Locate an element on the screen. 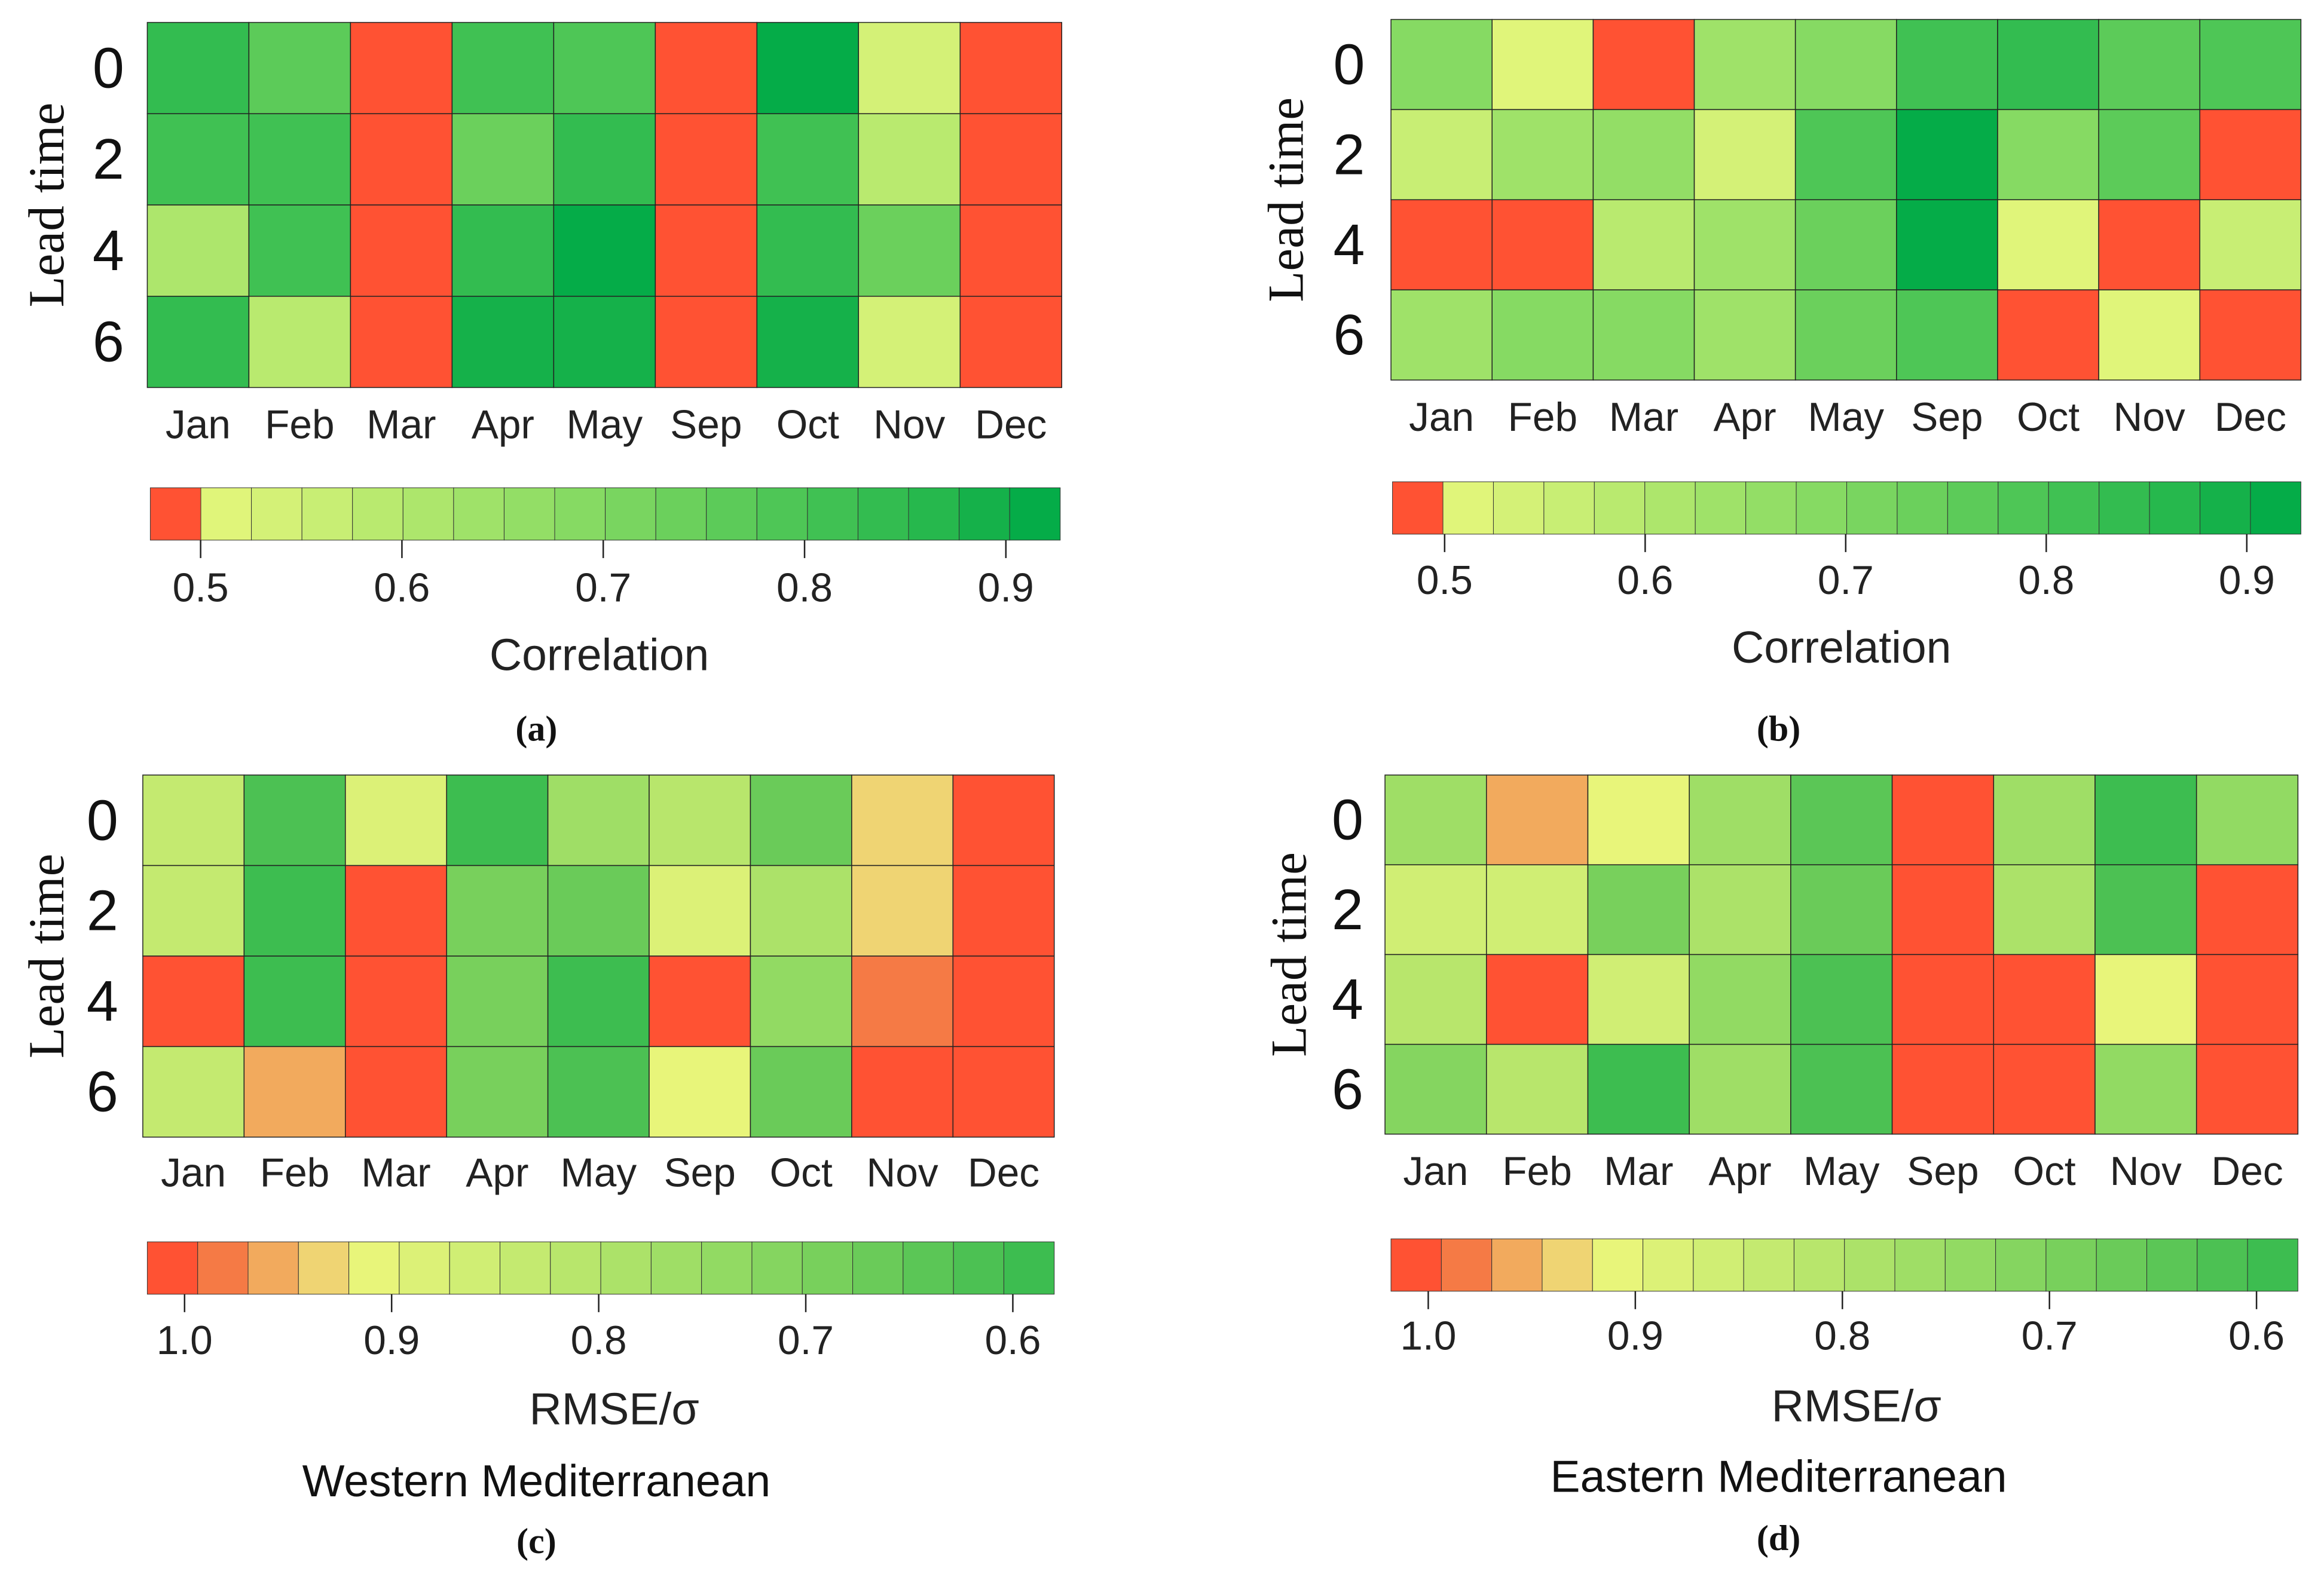 The image size is (2324, 1571). heatmap-cell-0-mar is located at coordinates (402, 68).